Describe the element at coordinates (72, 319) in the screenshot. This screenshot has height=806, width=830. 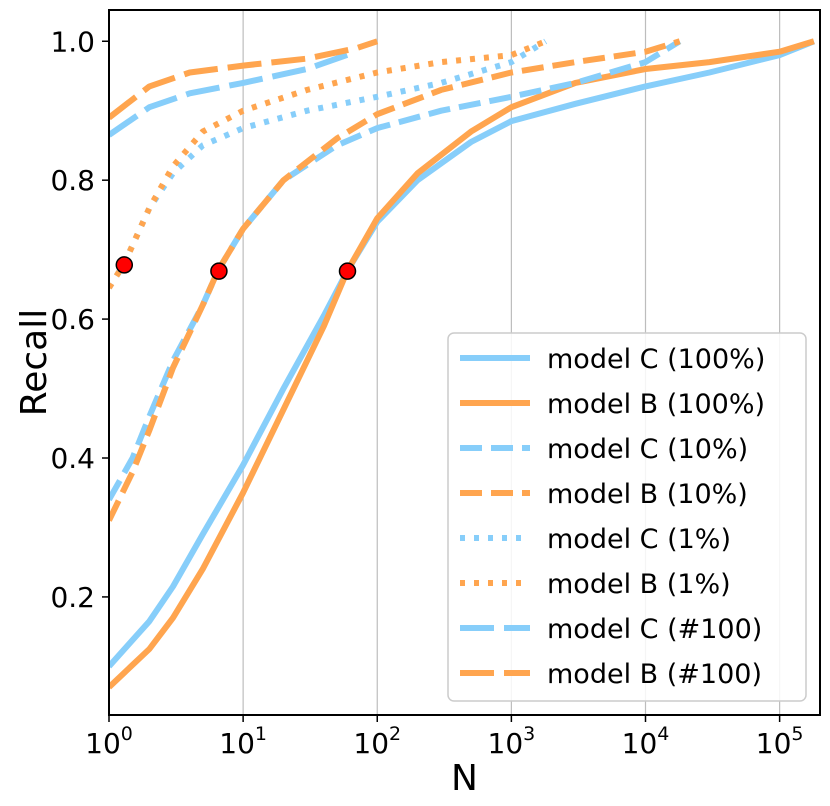
I see `y-tick-label: 0.6` at that location.